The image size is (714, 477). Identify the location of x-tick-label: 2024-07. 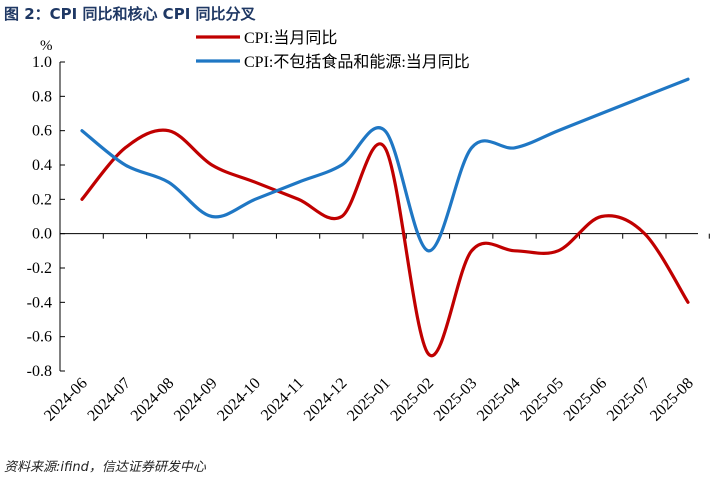
(109, 400).